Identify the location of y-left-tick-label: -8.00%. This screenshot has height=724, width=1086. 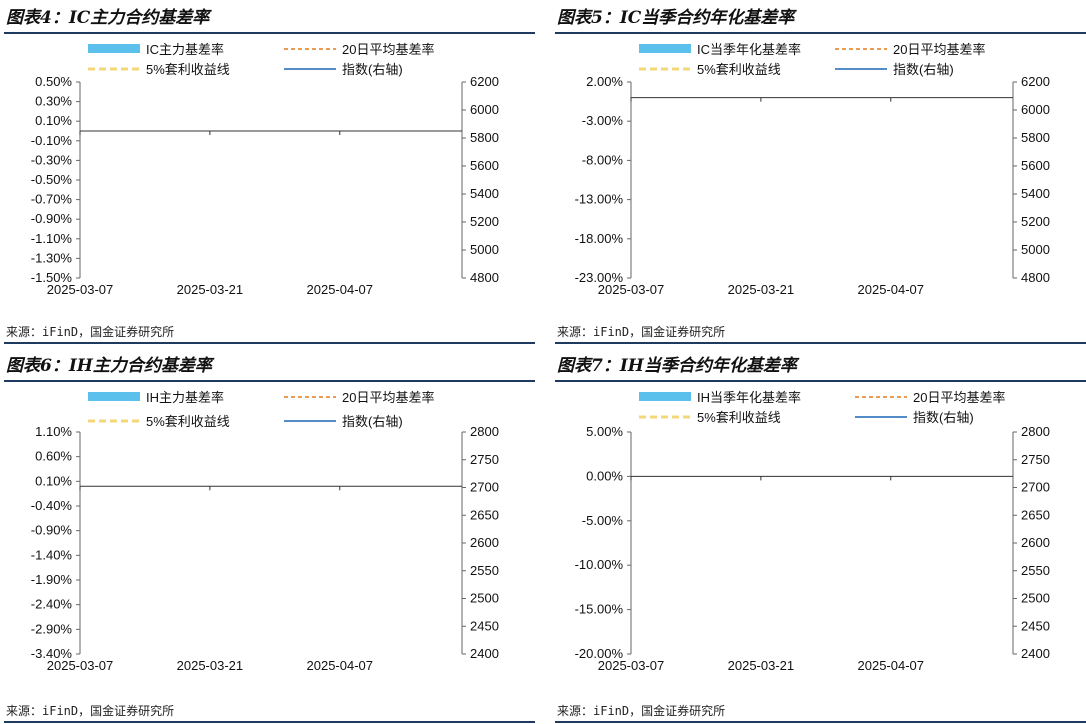
(603, 159).